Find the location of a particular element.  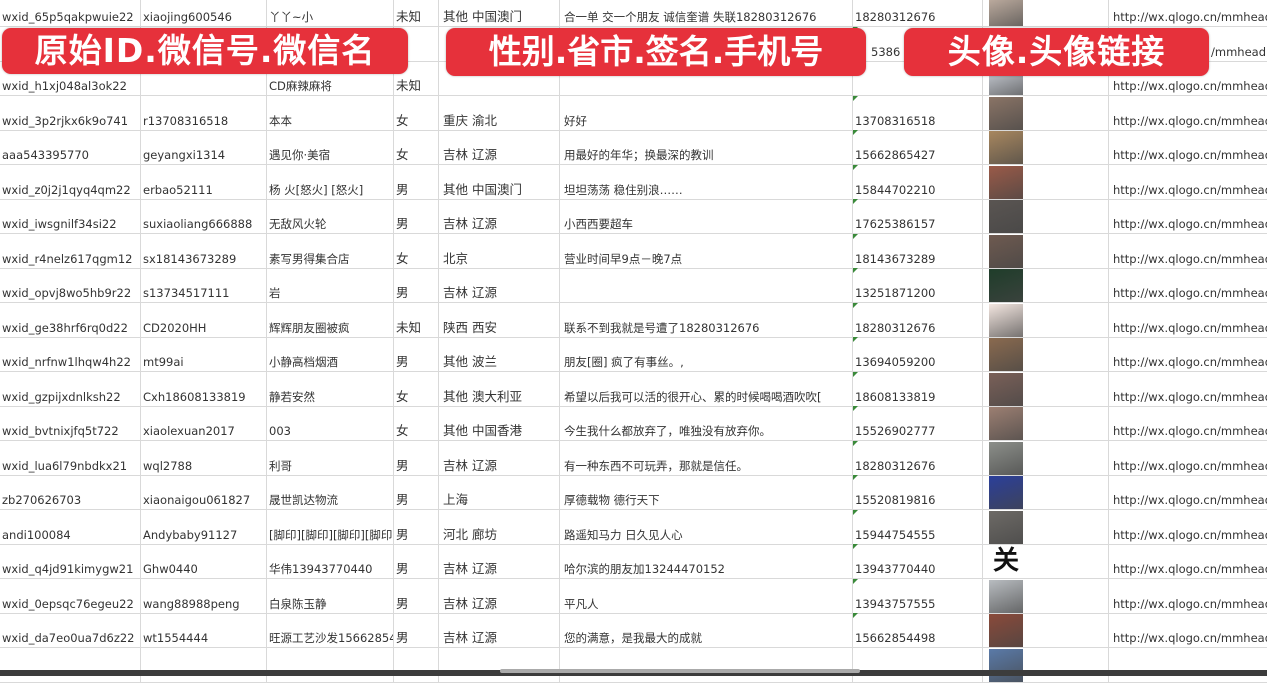

original-id-cell: wxid_z0j2j1qyq4qm22 is located at coordinates (70, 181).